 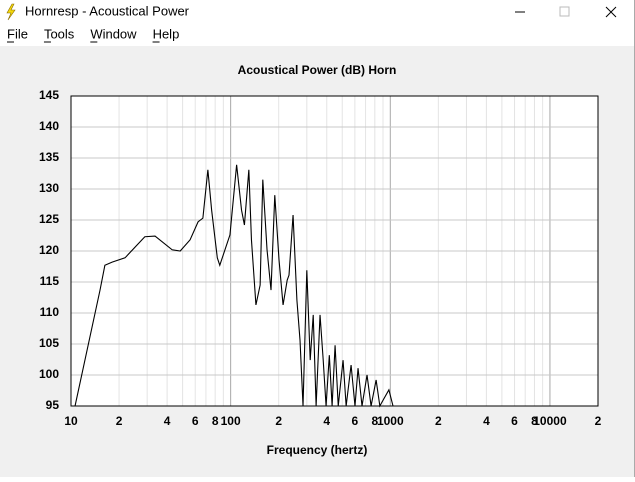 I want to click on y-tick-label: 95, so click(x=53, y=405).